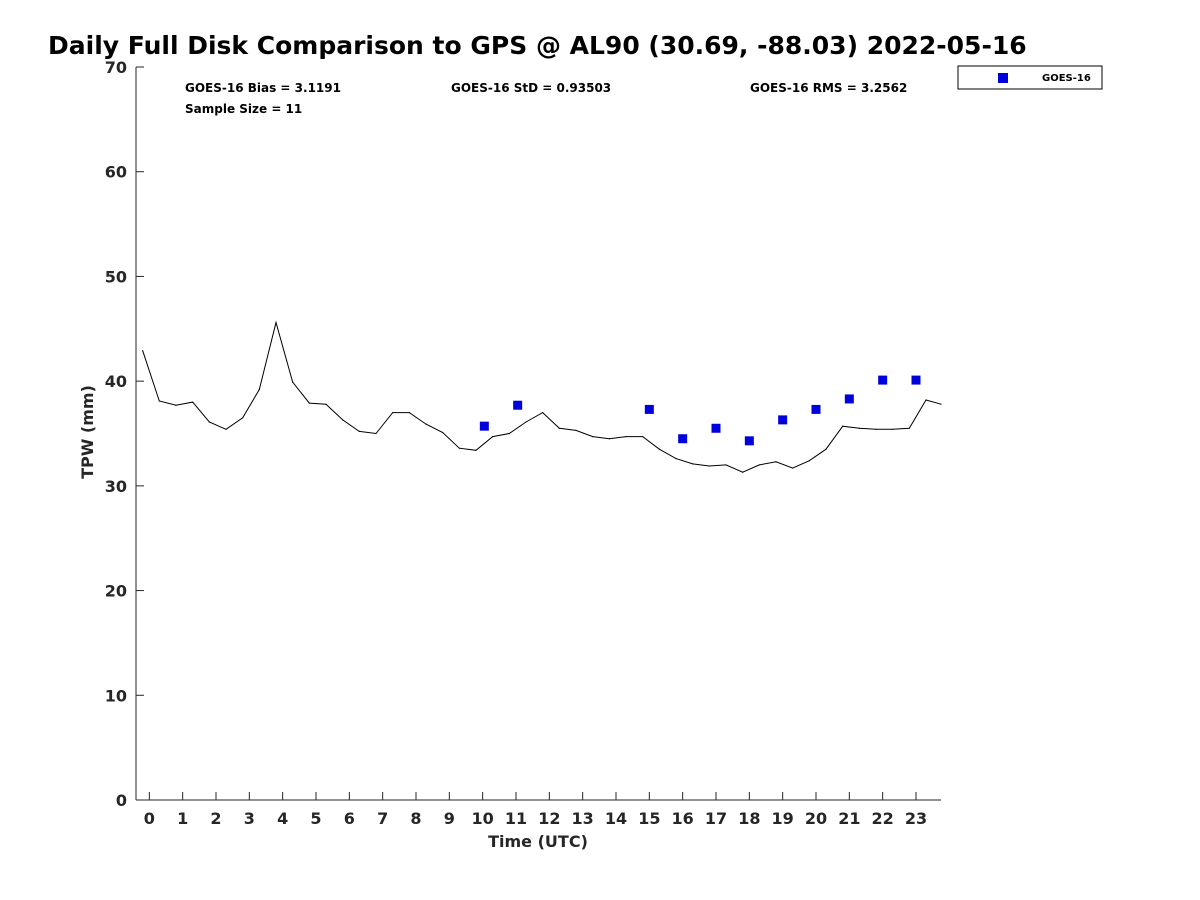 The height and width of the screenshot is (900, 1200). Describe the element at coordinates (116, 172) in the screenshot. I see `y-tick-label: 60` at that location.